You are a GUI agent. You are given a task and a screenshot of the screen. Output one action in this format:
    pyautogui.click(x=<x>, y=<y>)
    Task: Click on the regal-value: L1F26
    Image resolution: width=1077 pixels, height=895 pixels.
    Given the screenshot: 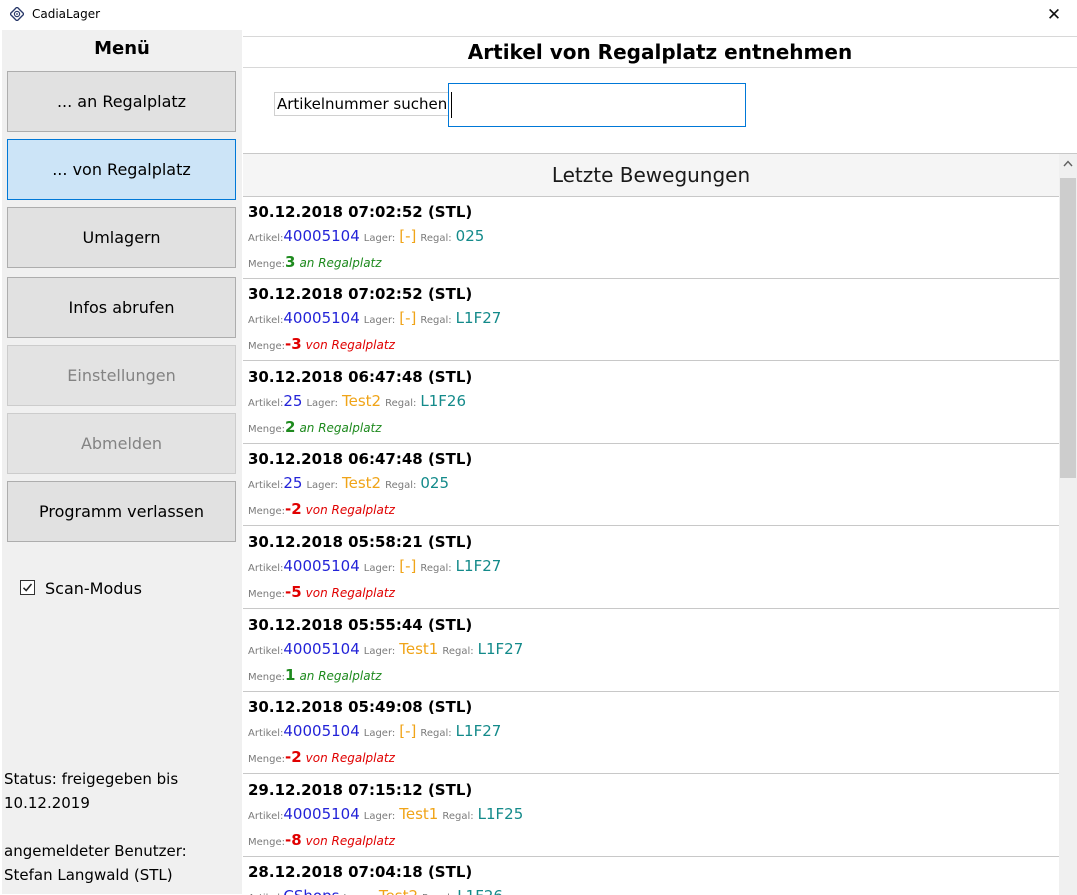 What is the action you would take?
    pyautogui.click(x=443, y=401)
    